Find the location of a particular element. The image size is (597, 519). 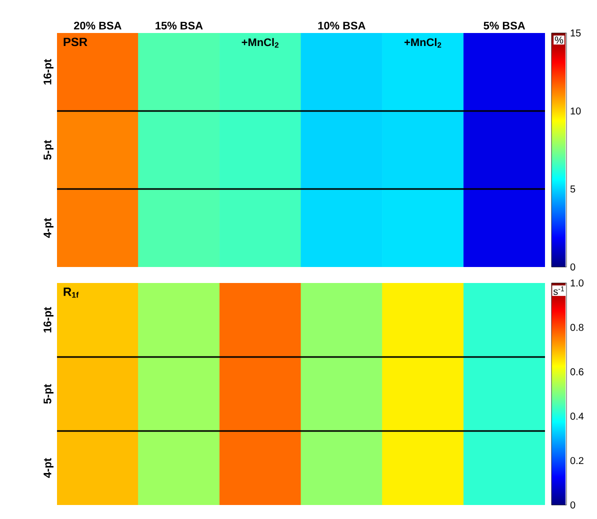

chart-title: PSR is located at coordinates (76, 42).